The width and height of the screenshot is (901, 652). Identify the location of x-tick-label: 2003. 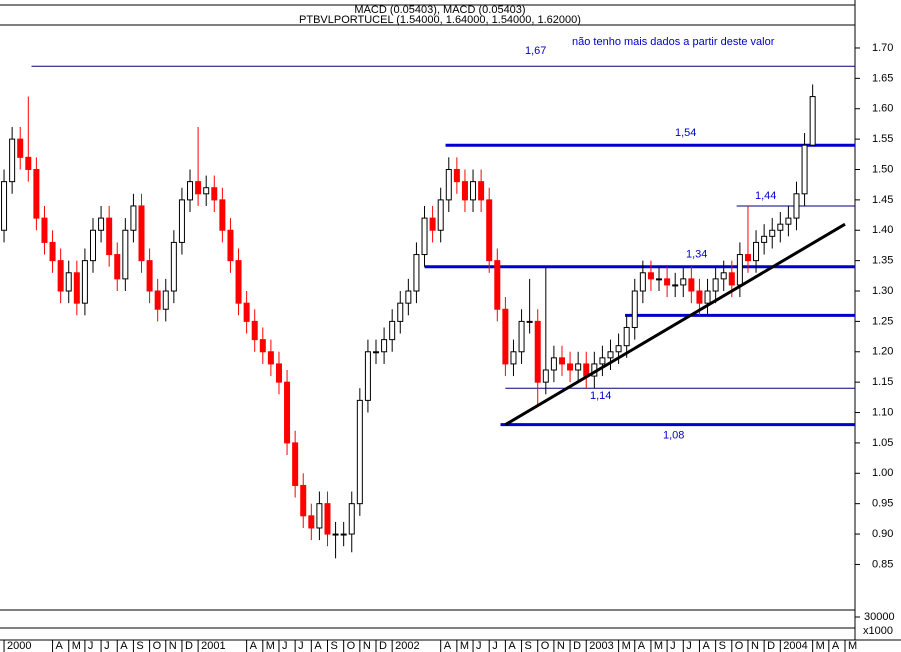
(601, 646).